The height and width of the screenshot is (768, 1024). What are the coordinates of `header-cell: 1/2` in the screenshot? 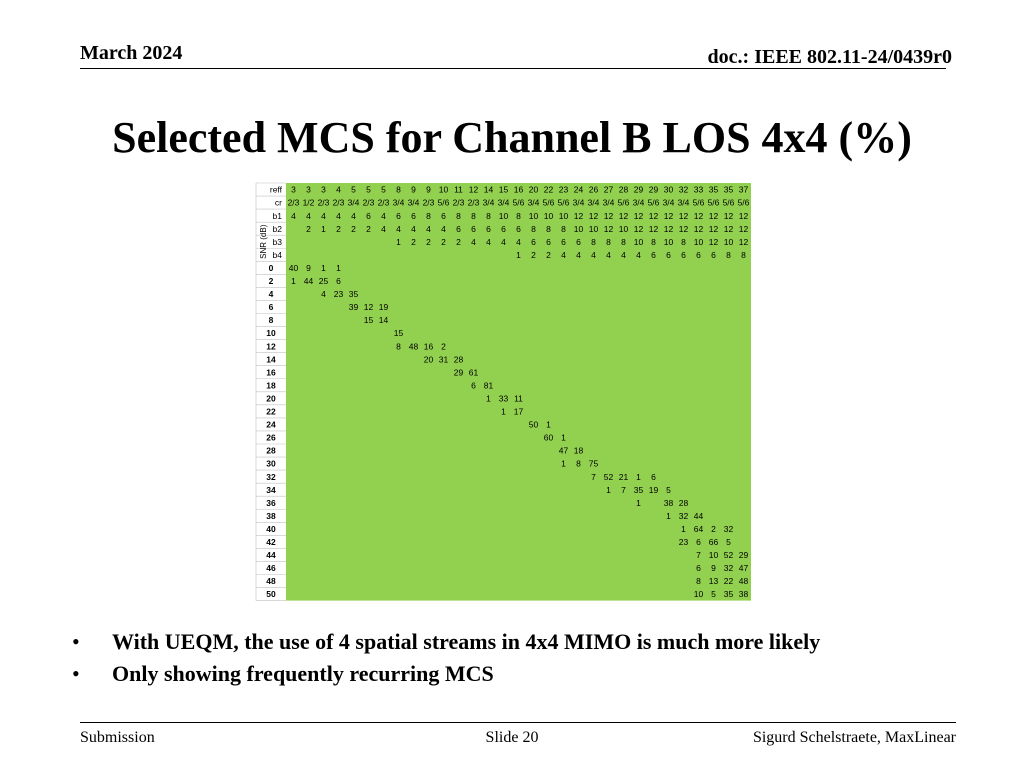 It's located at (309, 203).